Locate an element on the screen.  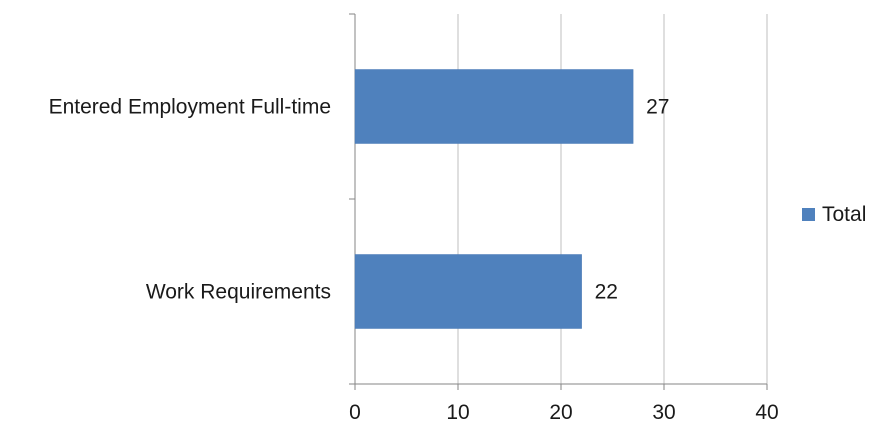
x-tick-label-1: 10 is located at coordinates (457, 412).